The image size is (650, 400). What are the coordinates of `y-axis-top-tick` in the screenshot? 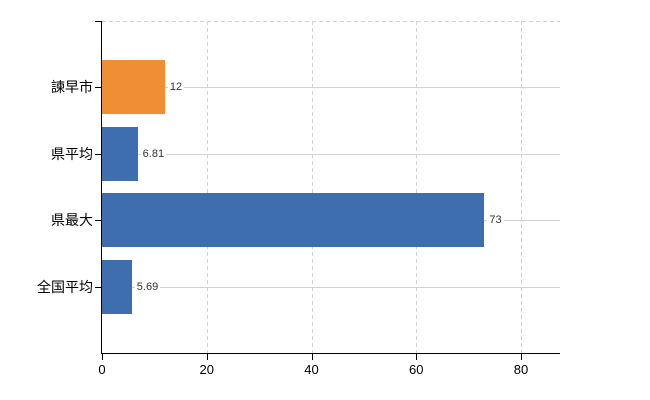 It's located at (98, 21).